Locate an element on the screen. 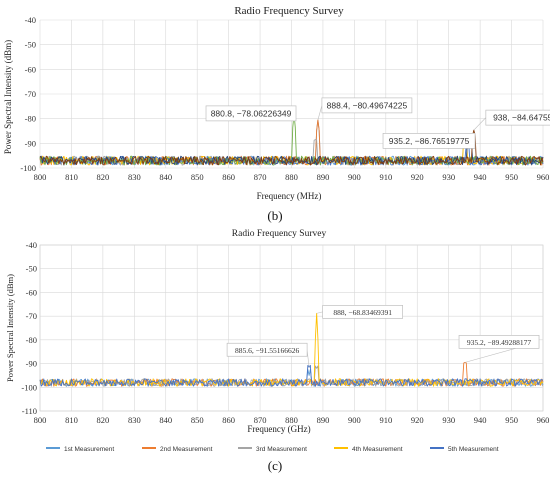 The height and width of the screenshot is (479, 550). chart-b-series is located at coordinates (291, 139).